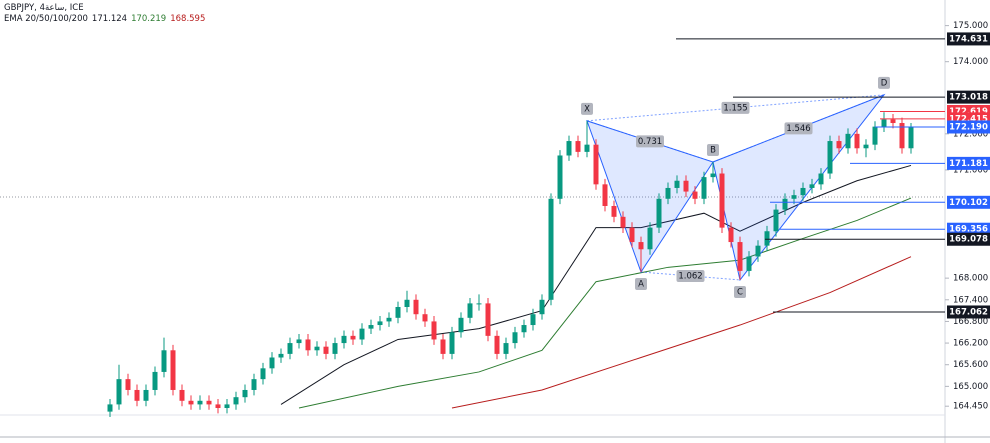 Image resolution: width=990 pixels, height=443 pixels. I want to click on y-tick-label: 175.000, so click(970, 26).